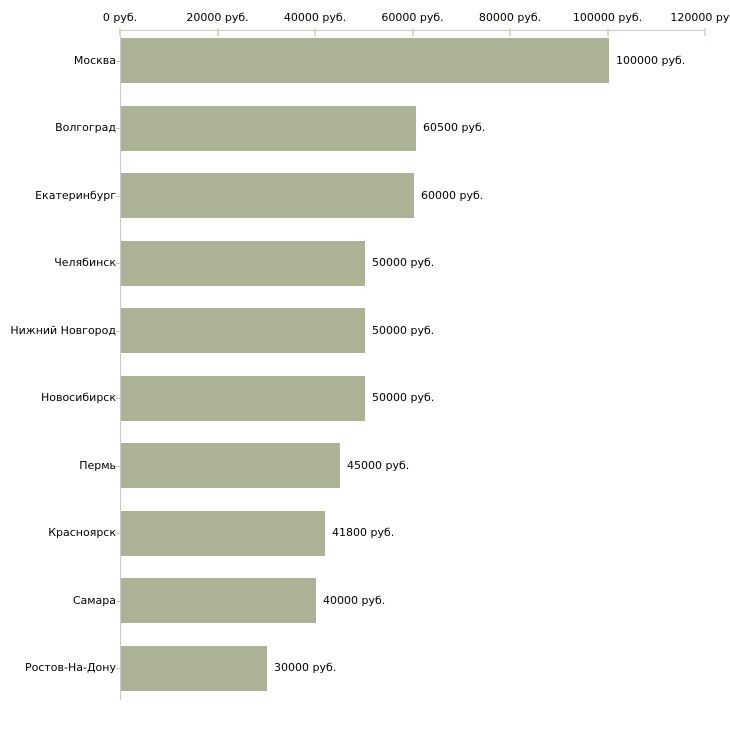  What do you see at coordinates (305, 667) in the screenshot?
I see `value-label: 30000 руб.` at bounding box center [305, 667].